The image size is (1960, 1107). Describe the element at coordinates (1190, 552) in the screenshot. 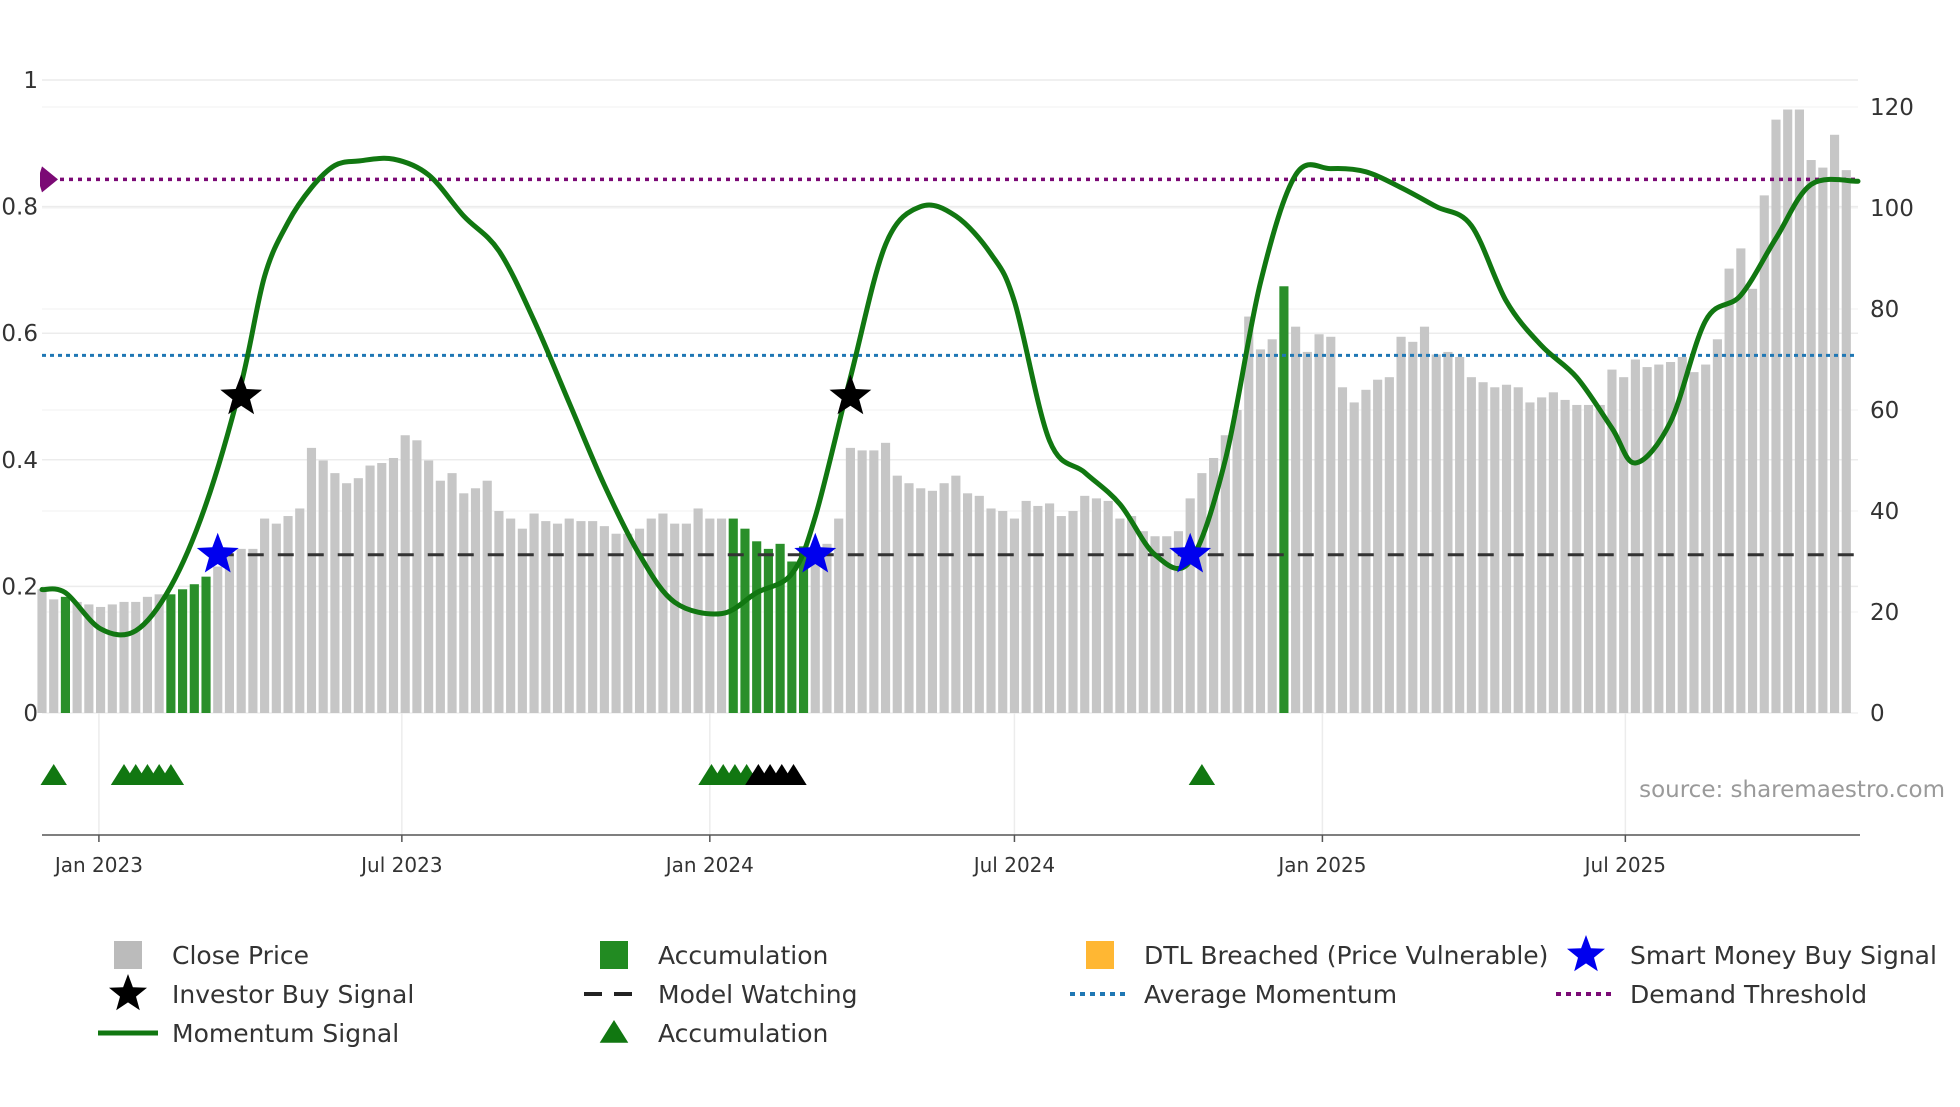

I see `smart-money-buy-signal` at that location.